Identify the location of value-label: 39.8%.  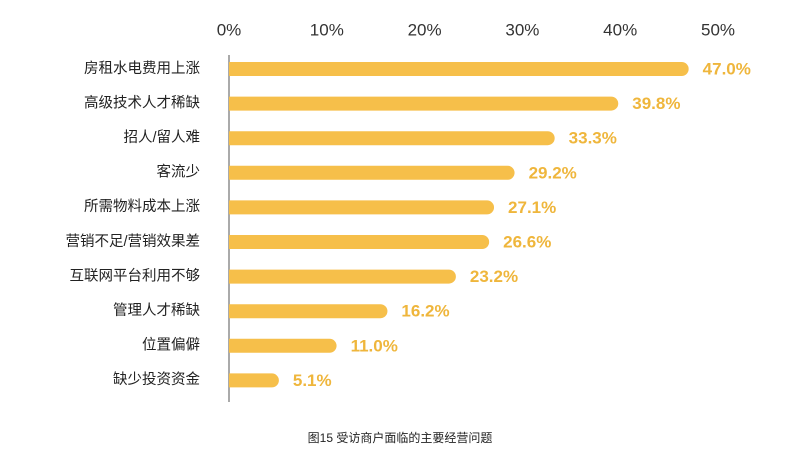
(656, 103).